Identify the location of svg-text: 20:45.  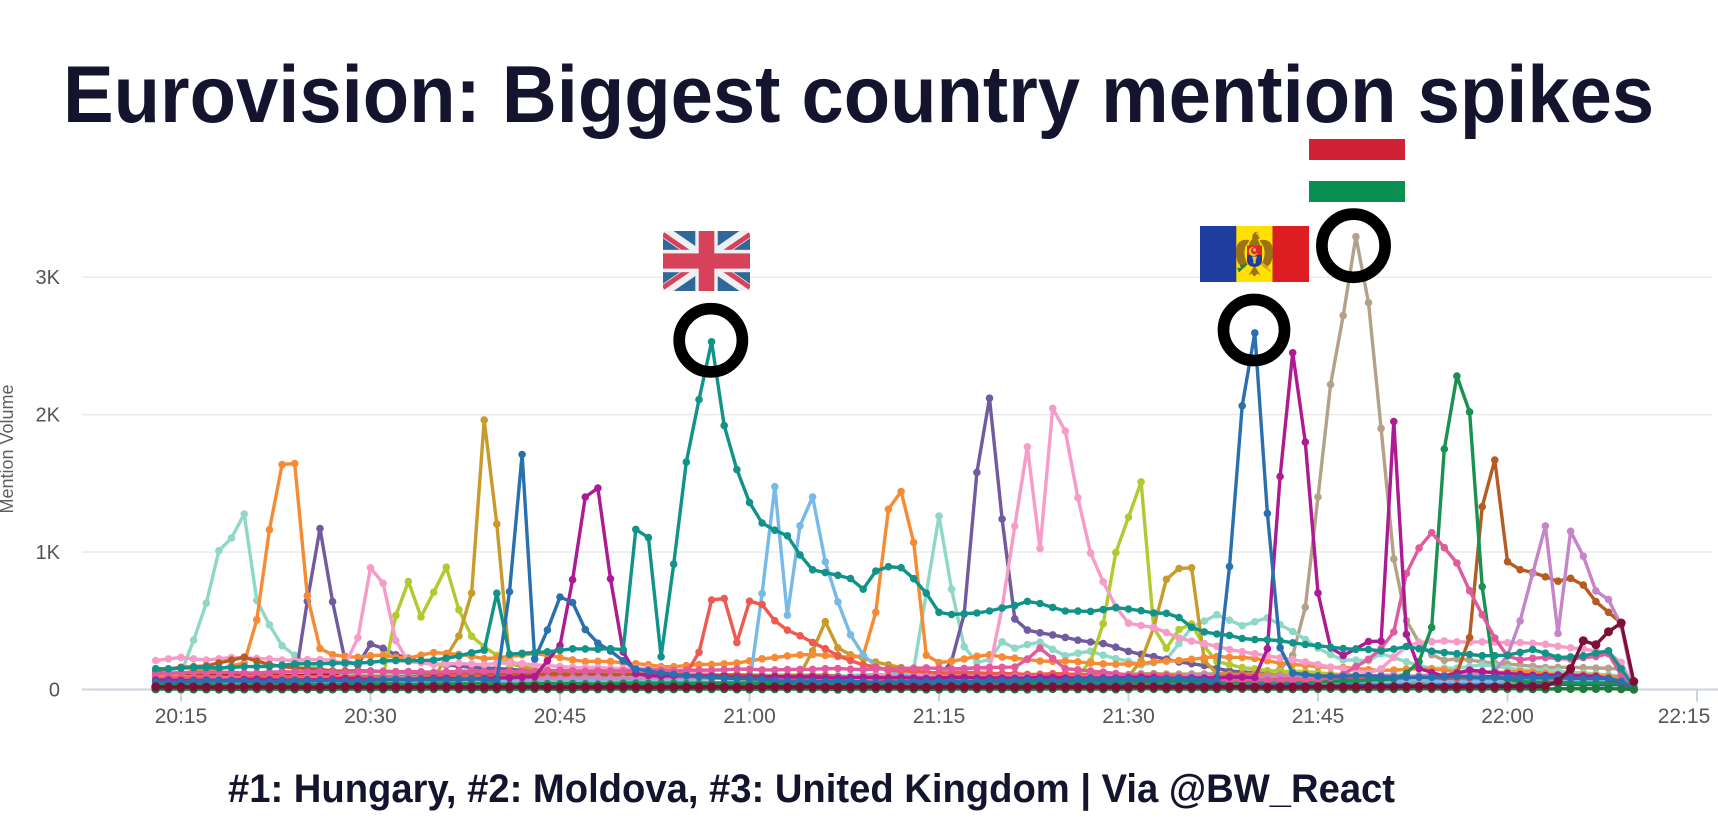
(560, 716).